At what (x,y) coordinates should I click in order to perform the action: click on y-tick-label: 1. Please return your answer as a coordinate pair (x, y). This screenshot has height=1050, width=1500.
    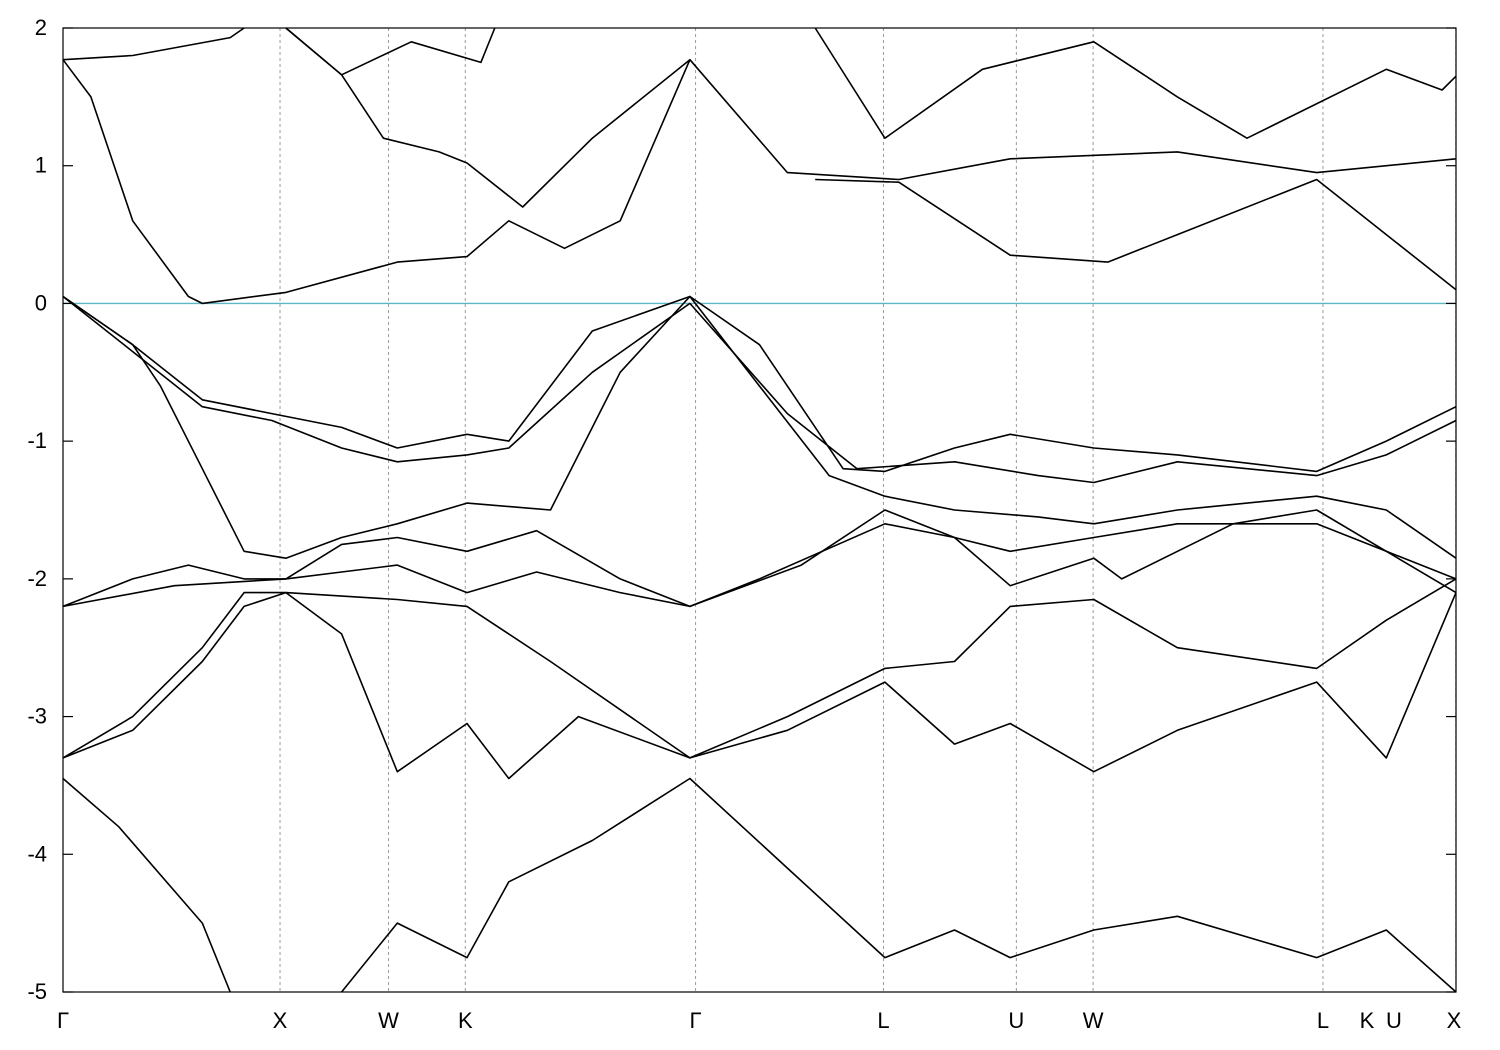
    Looking at the image, I should click on (41, 165).